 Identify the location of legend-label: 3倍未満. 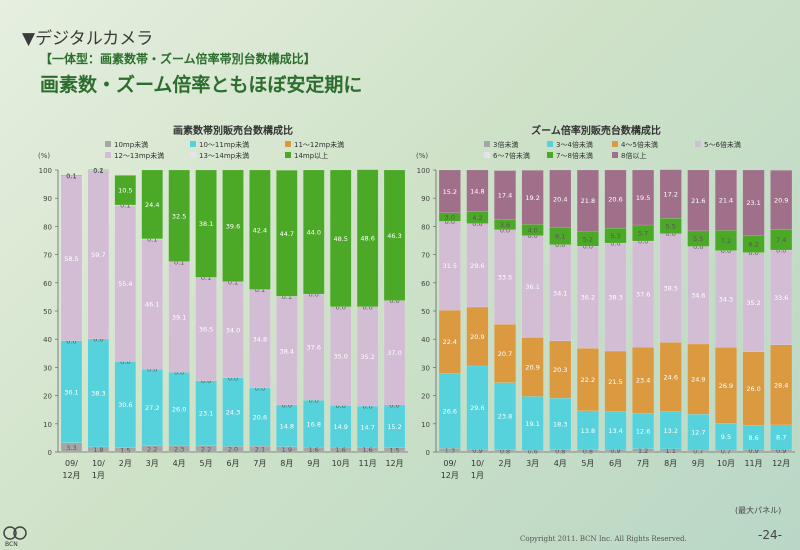
(505, 144).